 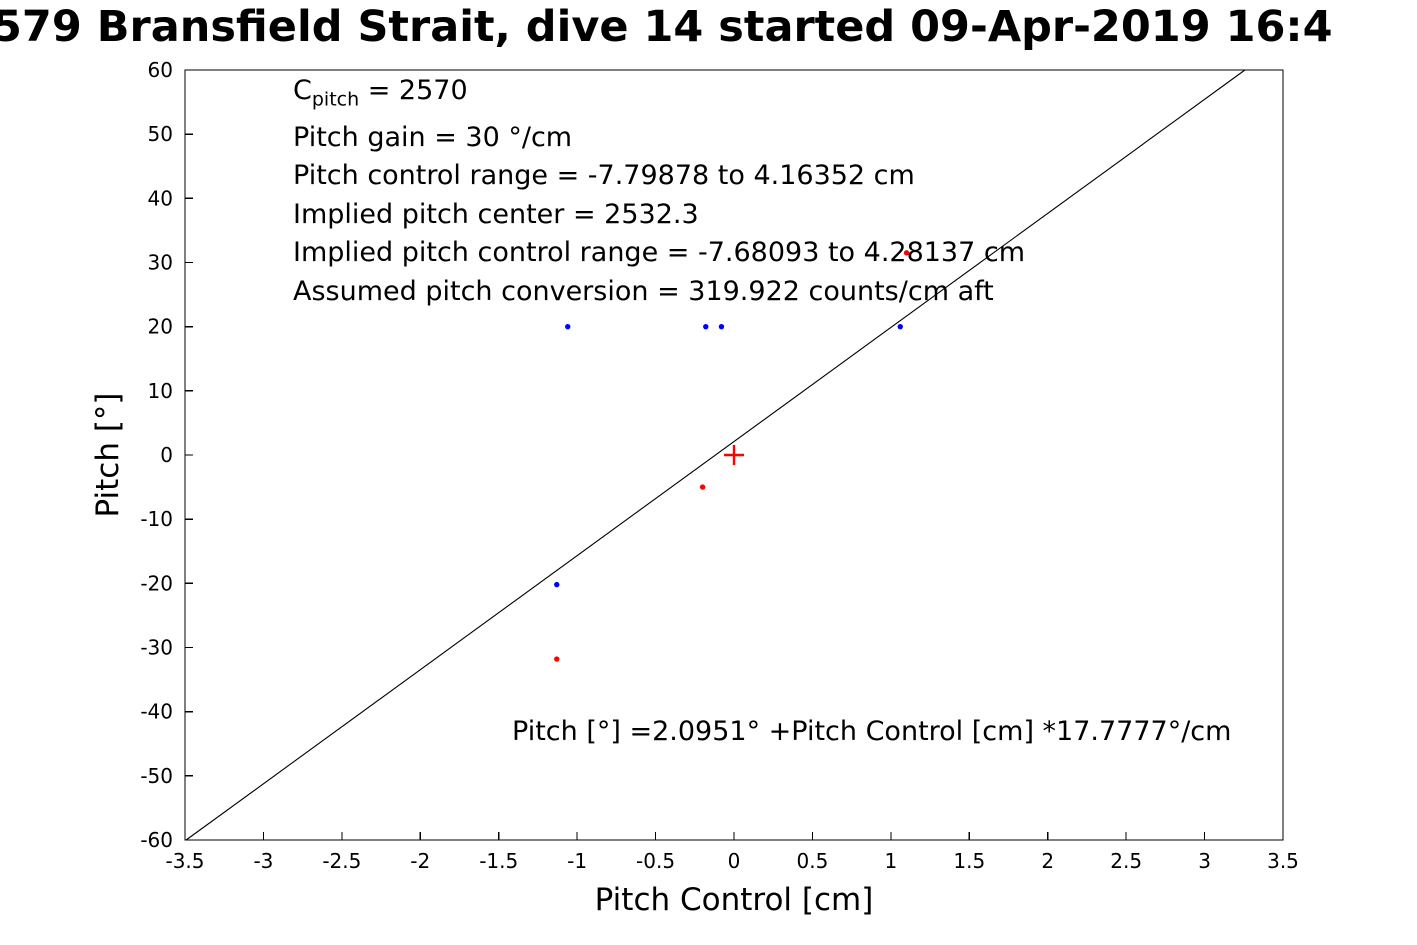 What do you see at coordinates (734, 900) in the screenshot?
I see `x-axis-label: Pitch Control [cm]` at bounding box center [734, 900].